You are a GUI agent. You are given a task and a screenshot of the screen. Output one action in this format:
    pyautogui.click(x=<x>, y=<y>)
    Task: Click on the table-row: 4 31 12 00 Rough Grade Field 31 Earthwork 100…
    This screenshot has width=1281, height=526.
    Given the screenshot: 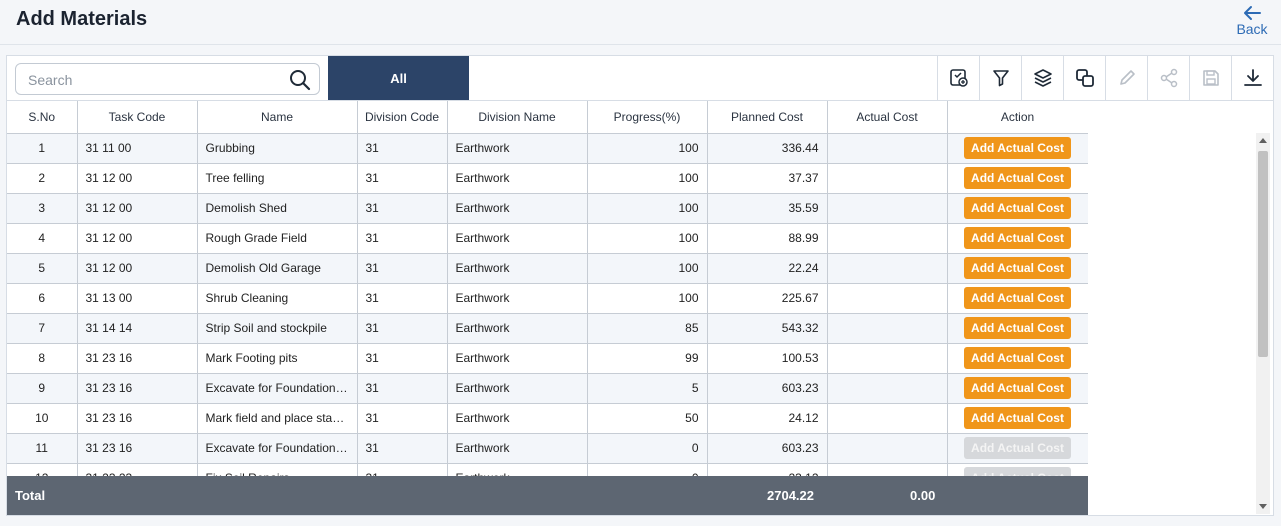 What is the action you would take?
    pyautogui.click(x=547, y=238)
    